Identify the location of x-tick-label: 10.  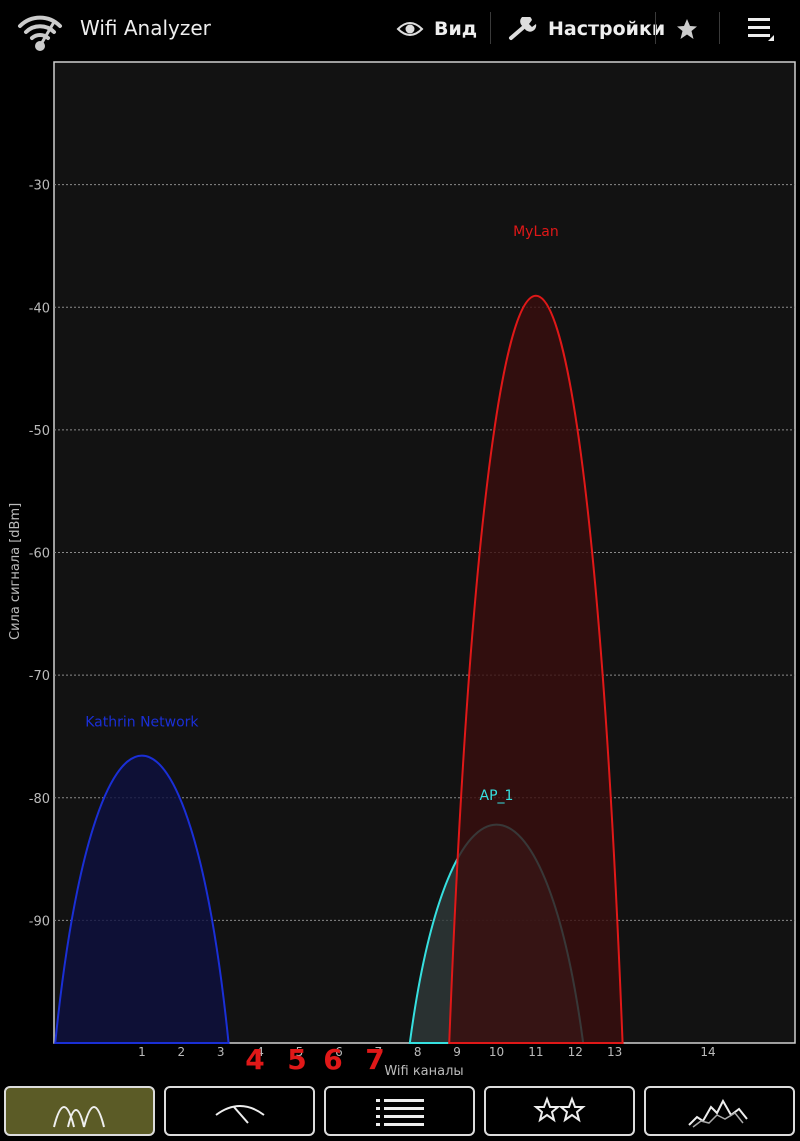
(496, 1052).